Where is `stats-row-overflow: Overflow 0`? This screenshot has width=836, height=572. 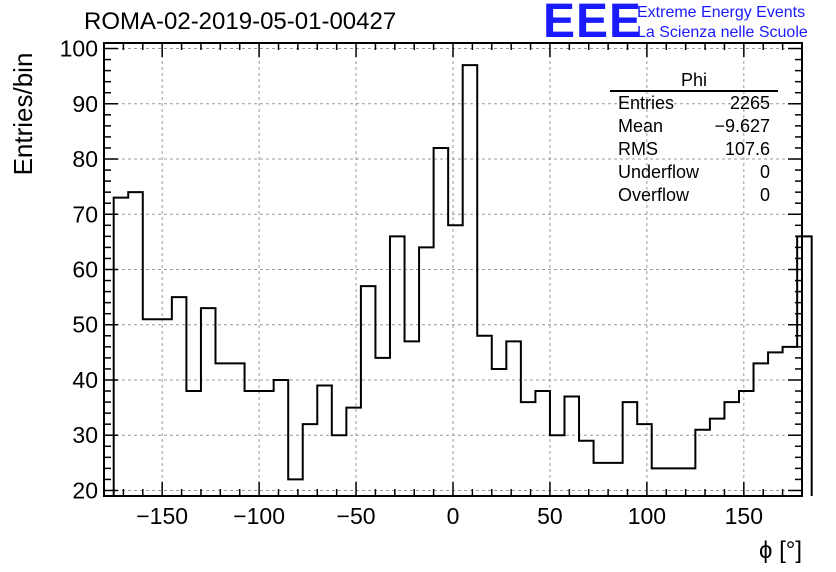 stats-row-overflow: Overflow 0 is located at coordinates (694, 195).